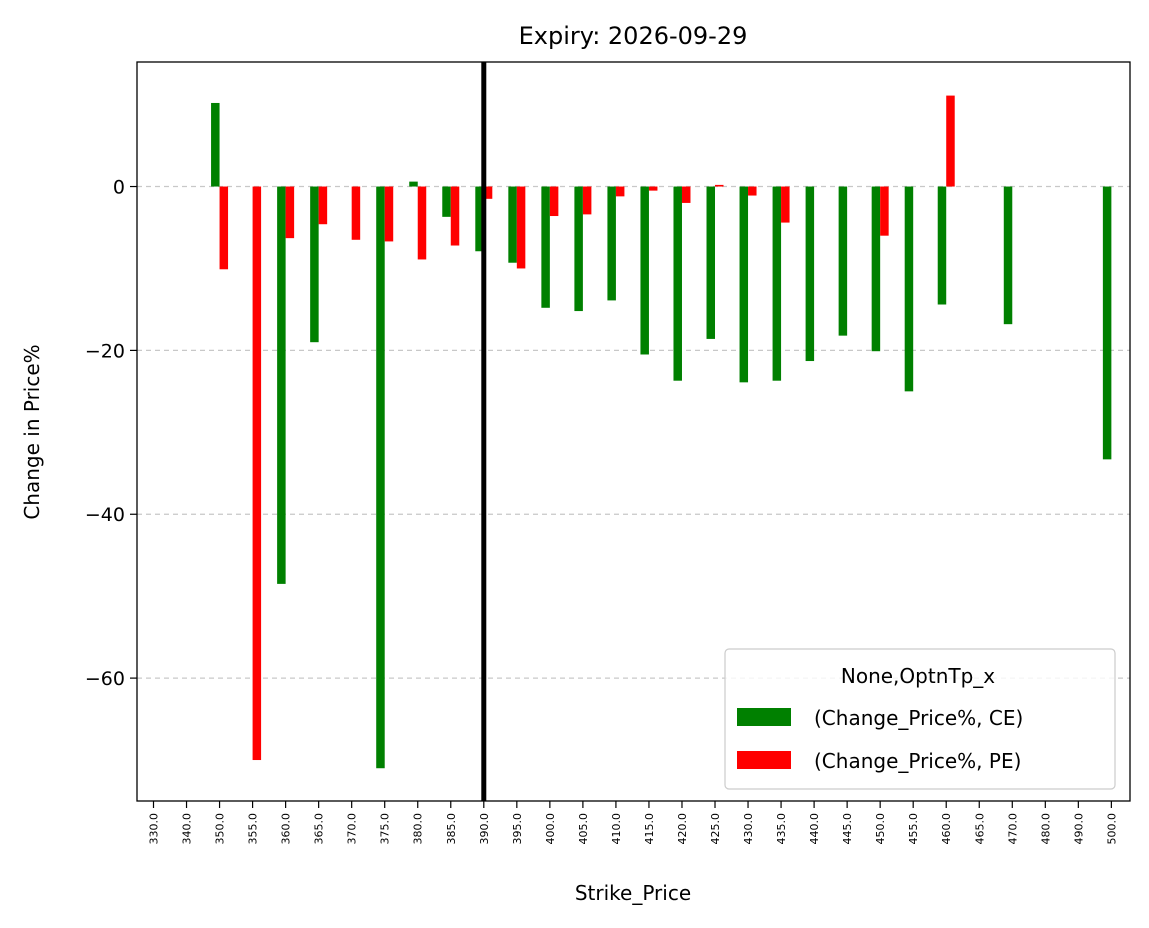 The height and width of the screenshot is (928, 1149). I want to click on y-axis: 0 −20 −40 −60, so click(111, 433).